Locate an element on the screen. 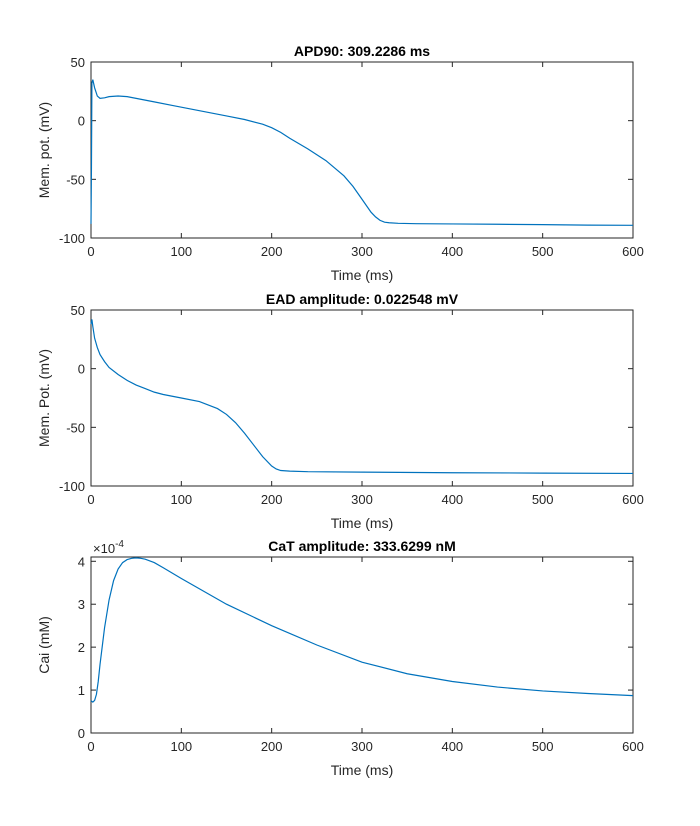 This screenshot has height=826, width=700. y-axis-label: Mem. pot. (mV) is located at coordinates (44, 150).